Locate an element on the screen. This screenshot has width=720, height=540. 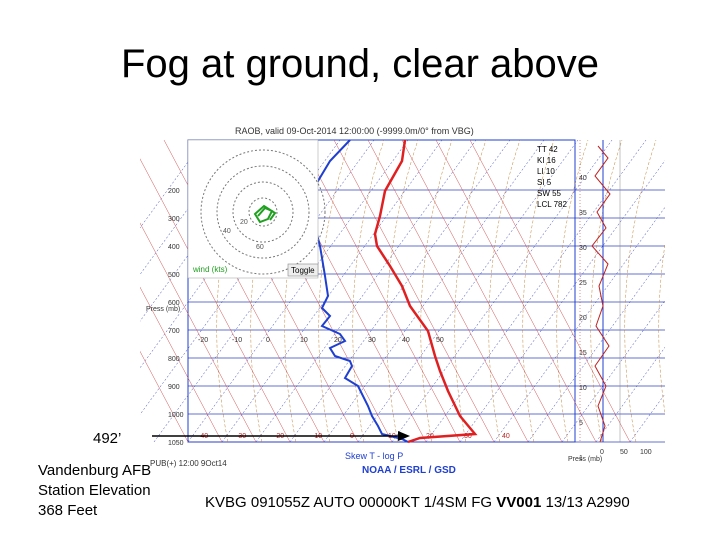
upper-temp-tick: 40 is located at coordinates (406, 340).